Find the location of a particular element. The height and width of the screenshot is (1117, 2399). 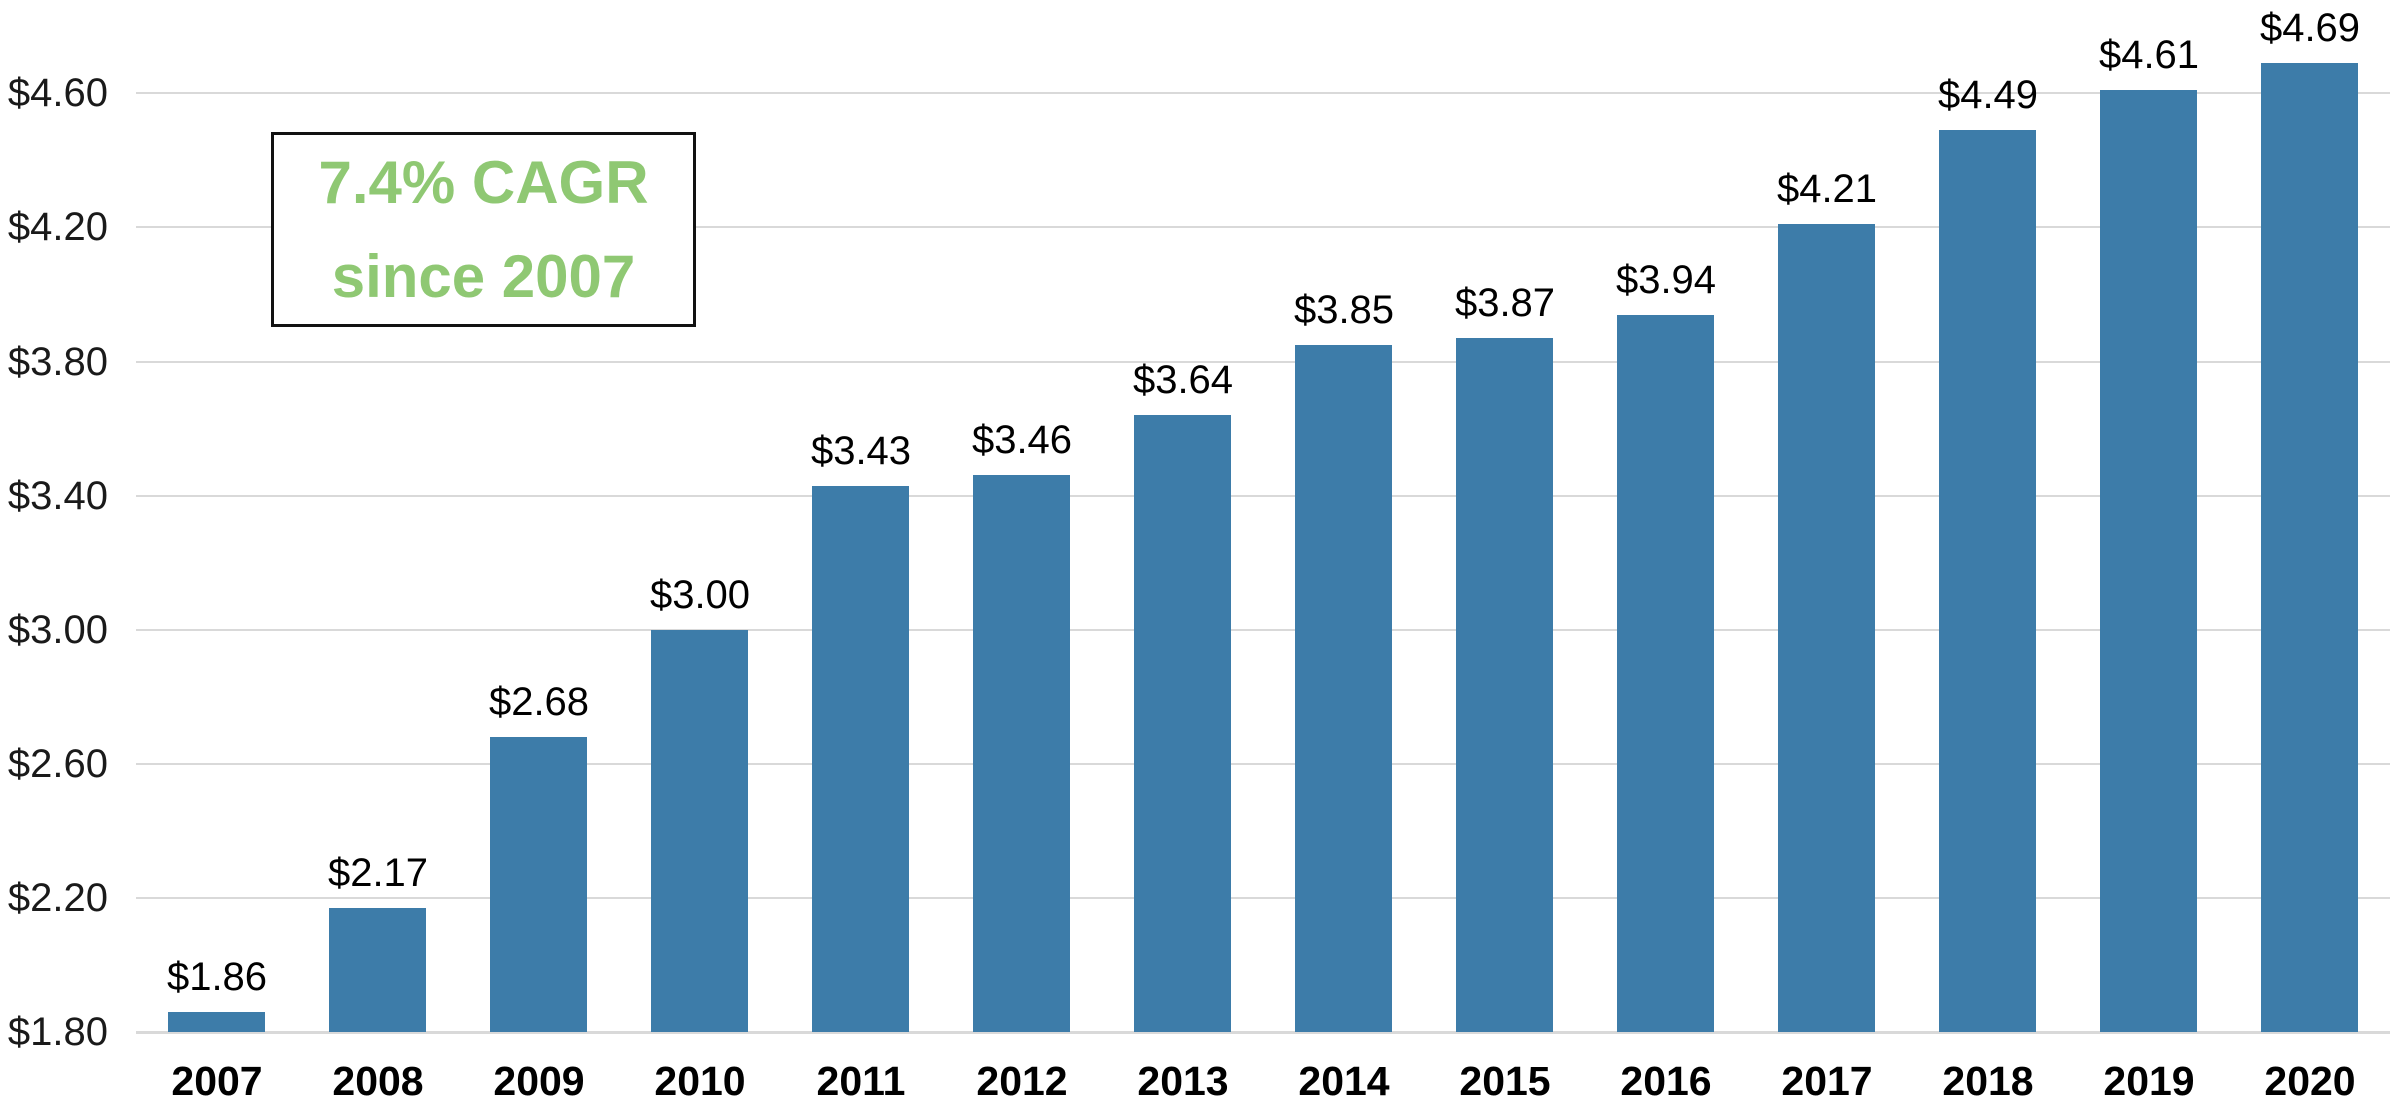

bar-2018 is located at coordinates (1987, 581).